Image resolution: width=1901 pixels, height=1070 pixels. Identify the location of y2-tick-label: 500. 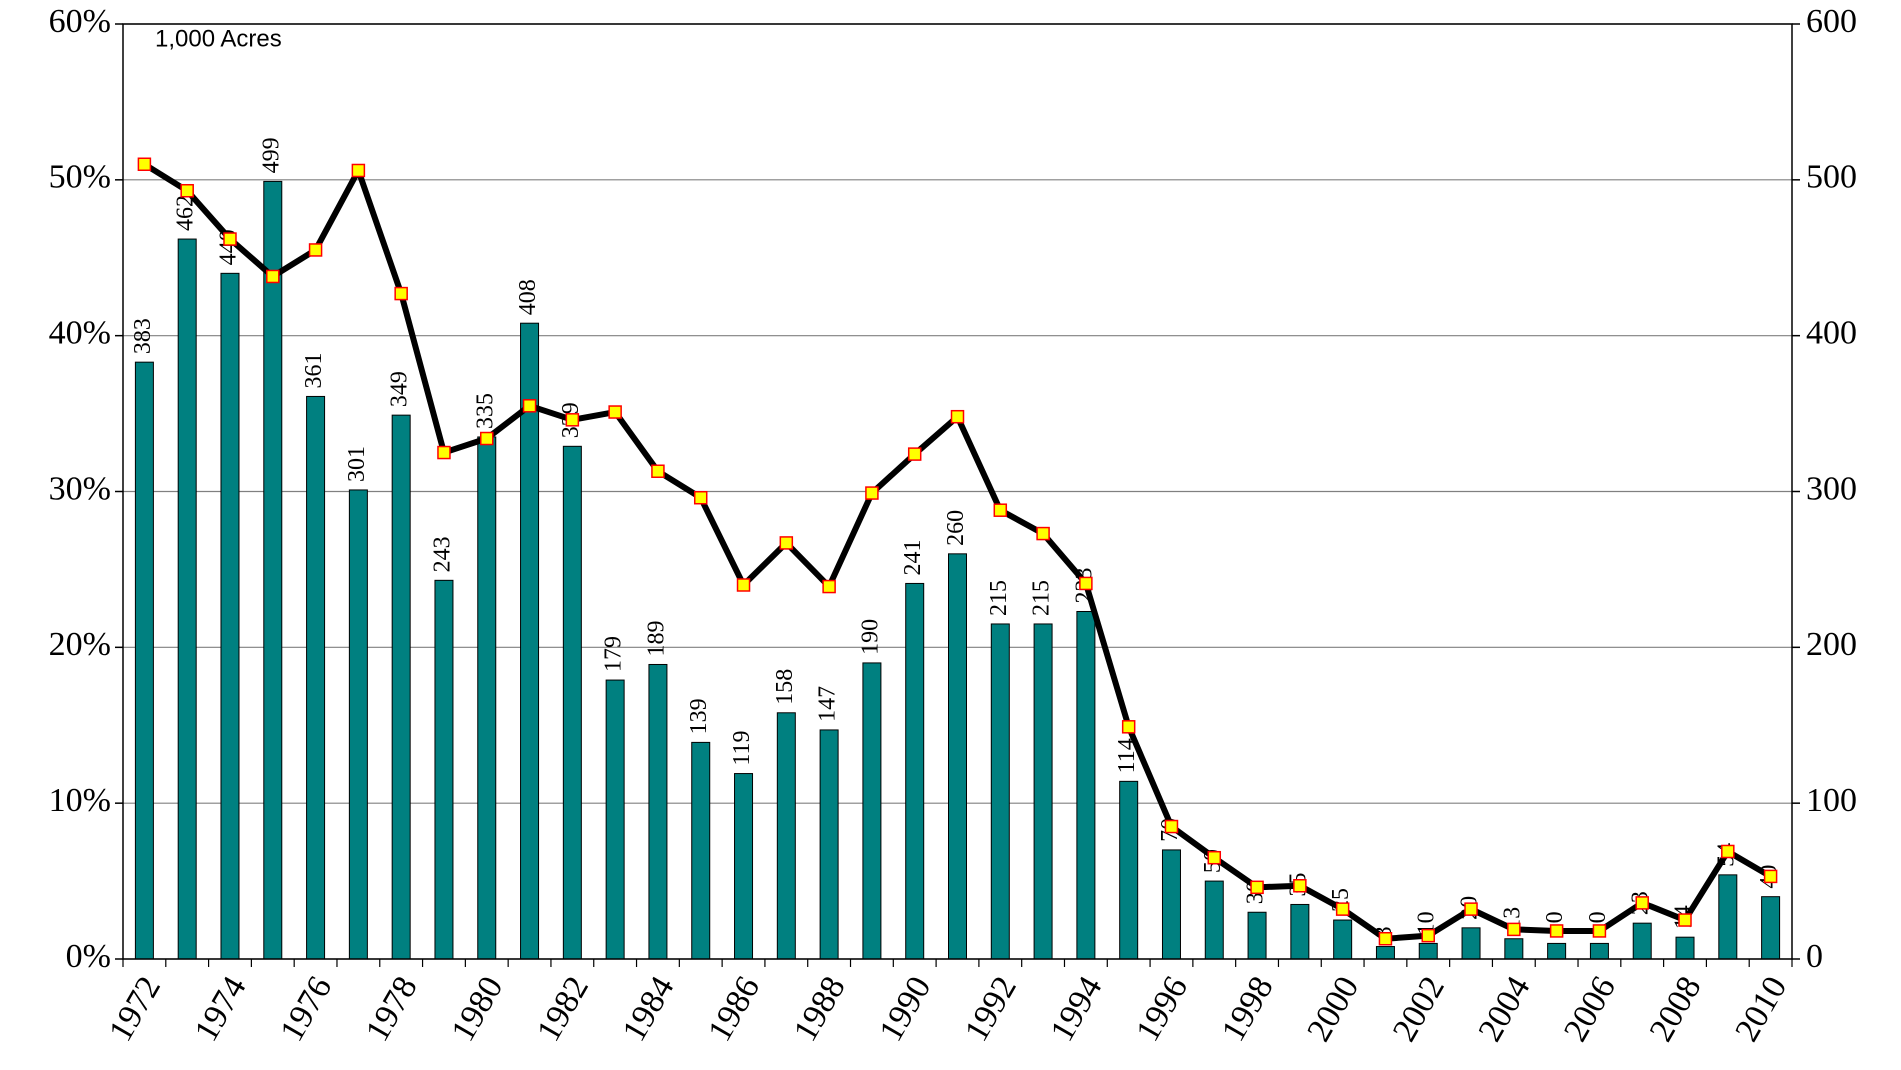
(1831, 177).